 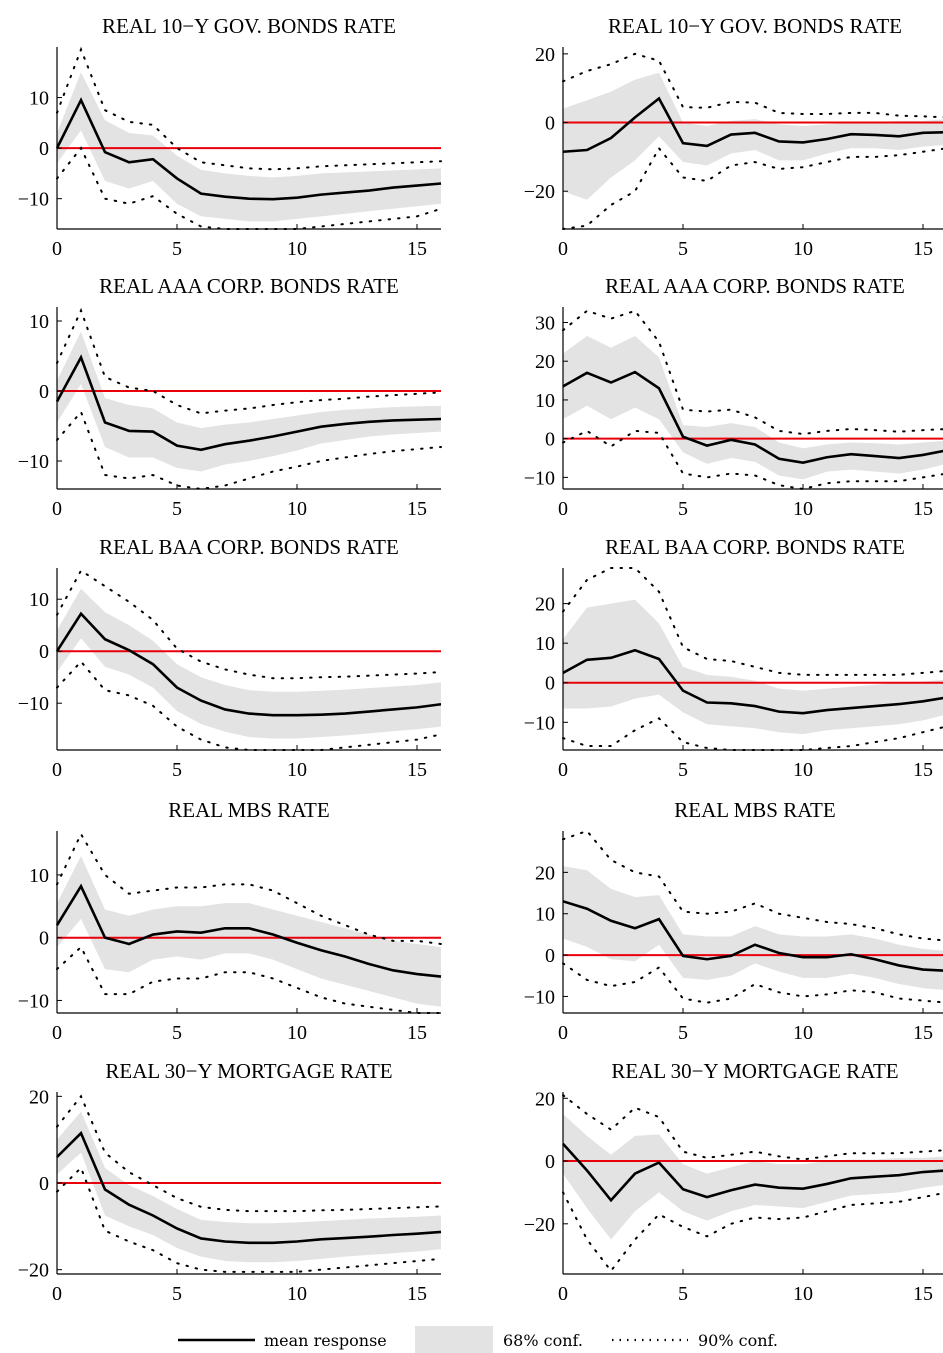 What do you see at coordinates (33, 1271) in the screenshot?
I see `y-tick-label: −20` at bounding box center [33, 1271].